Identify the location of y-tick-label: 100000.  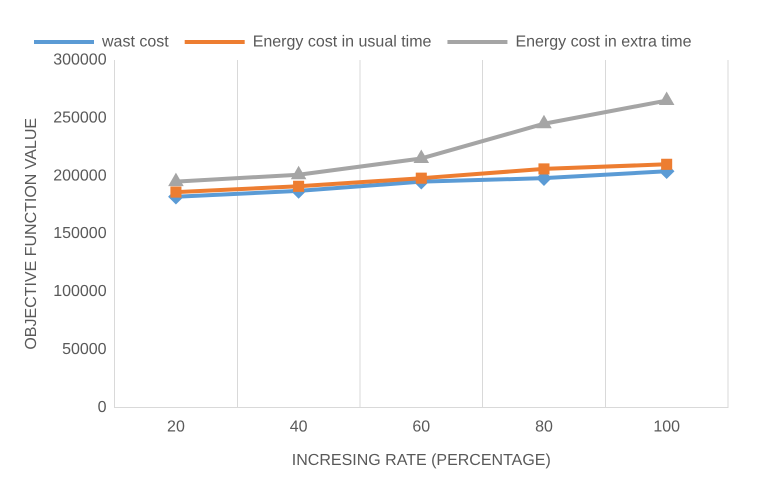
(80, 291).